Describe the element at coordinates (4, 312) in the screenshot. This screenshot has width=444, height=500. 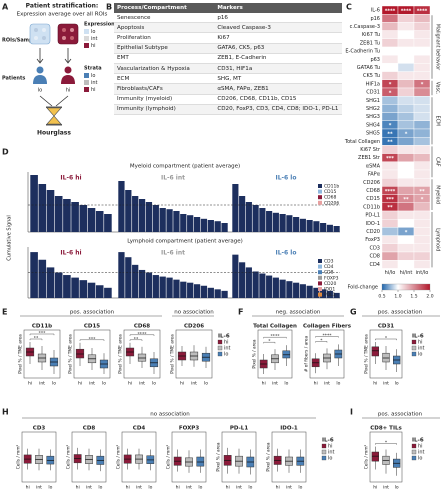
I see `panel-letter: E` at that location.